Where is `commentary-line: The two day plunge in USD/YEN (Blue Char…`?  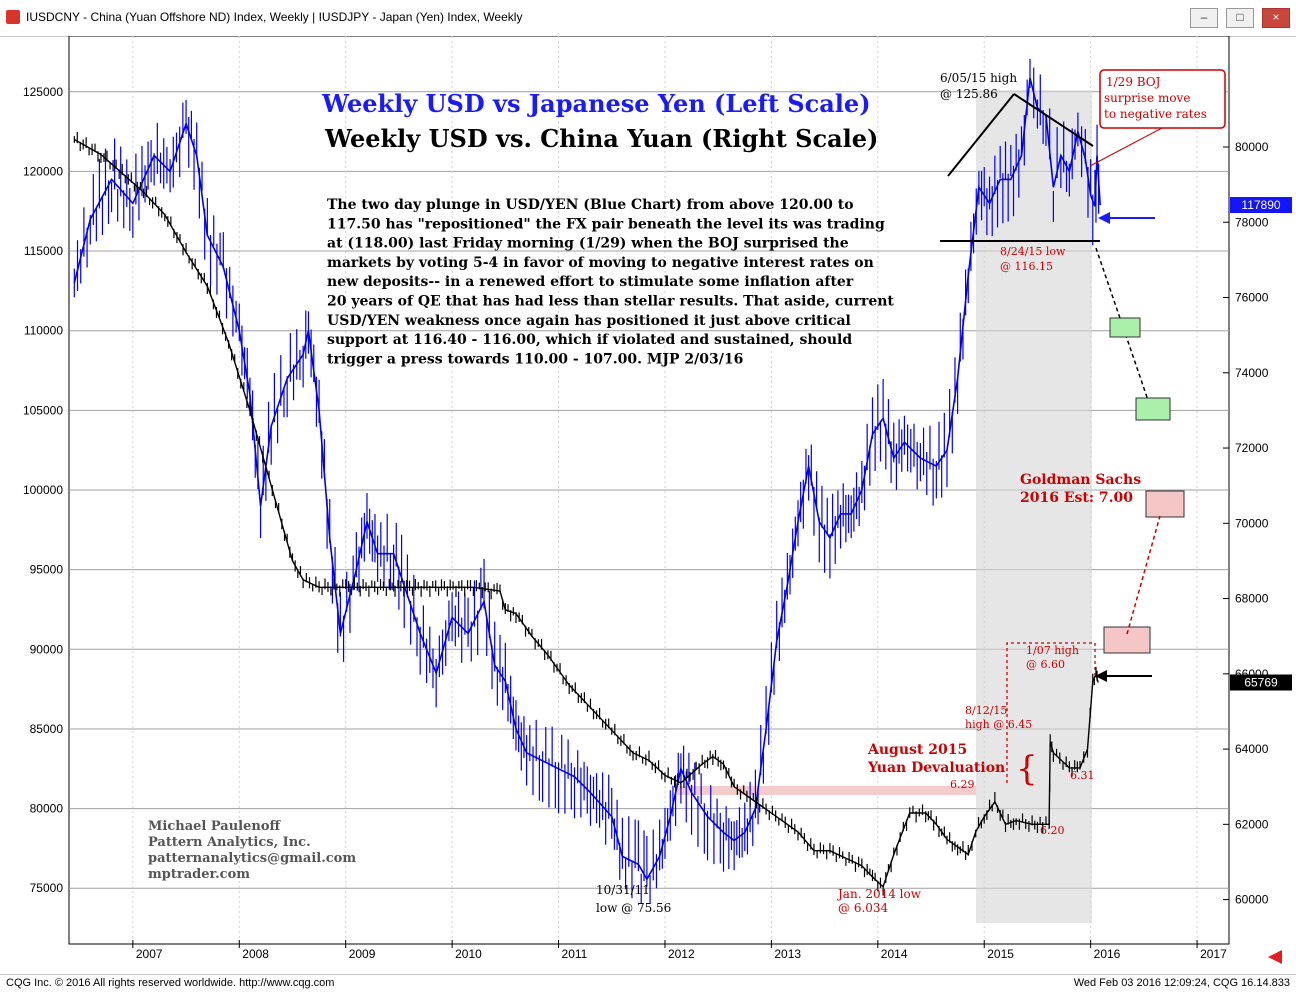
commentary-line: The two day plunge in USD/YEN (Blue Char… is located at coordinates (590, 205).